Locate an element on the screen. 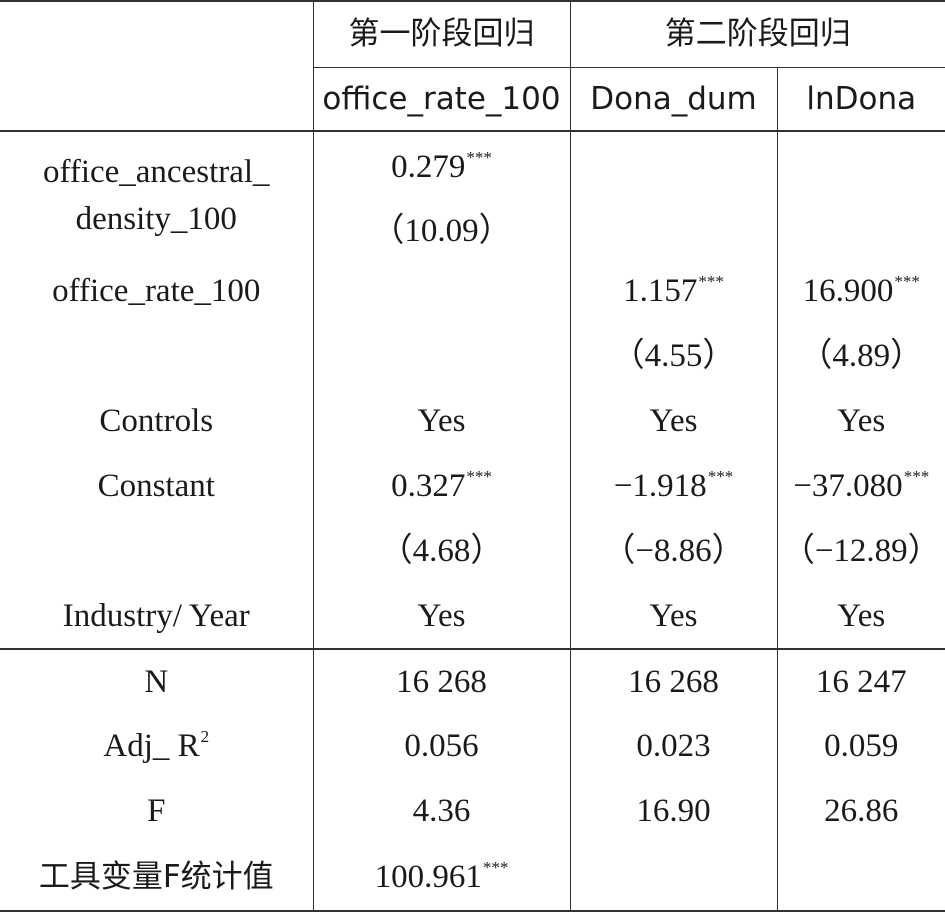 Image resolution: width=945 pixels, height=913 pixels. coef-value: −37.080 is located at coordinates (848, 486).